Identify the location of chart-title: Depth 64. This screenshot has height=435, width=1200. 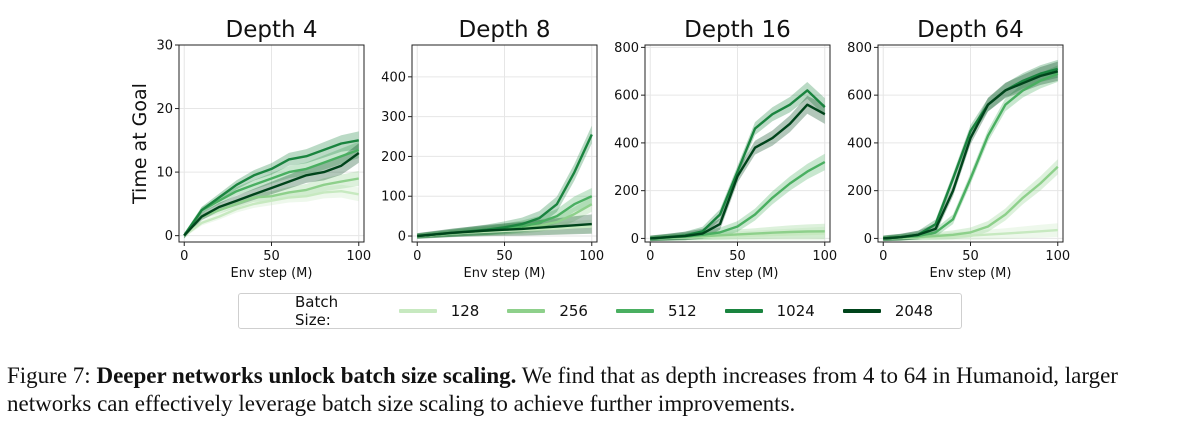
(970, 30).